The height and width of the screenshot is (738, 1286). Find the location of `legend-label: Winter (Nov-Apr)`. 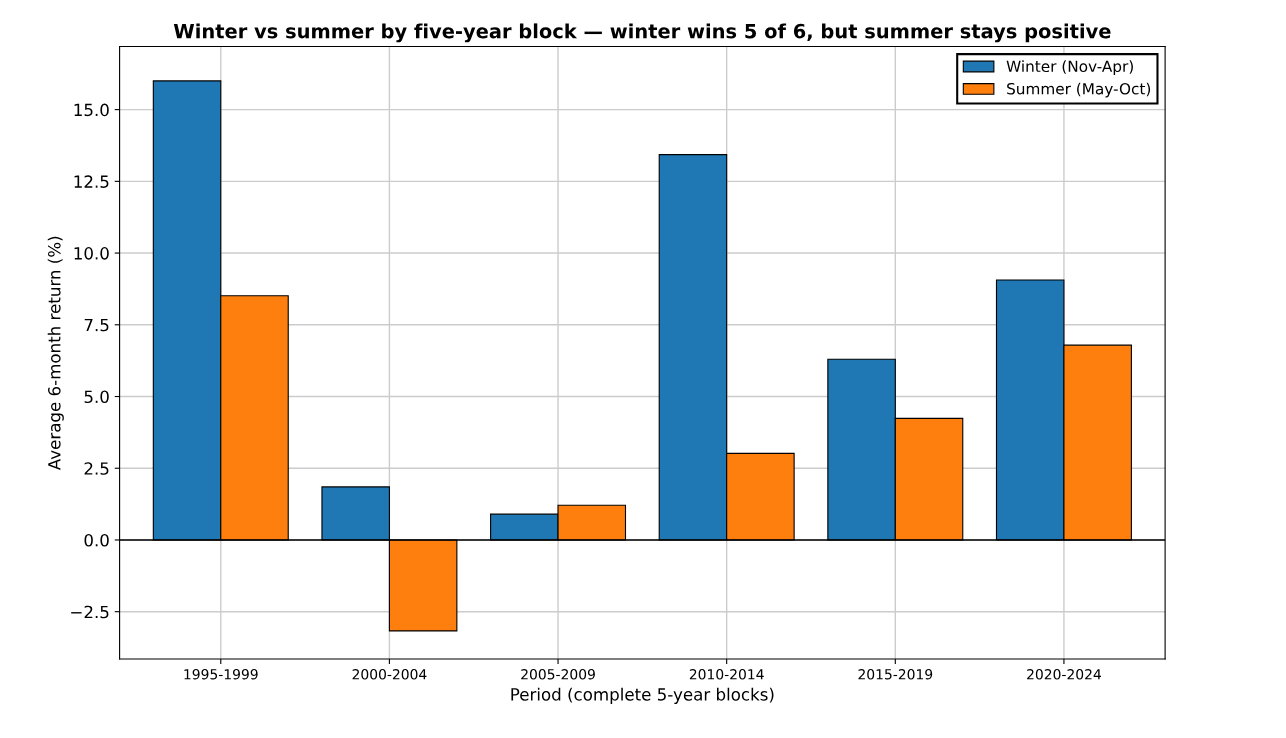

legend-label: Winter (Nov-Apr) is located at coordinates (1069, 68).